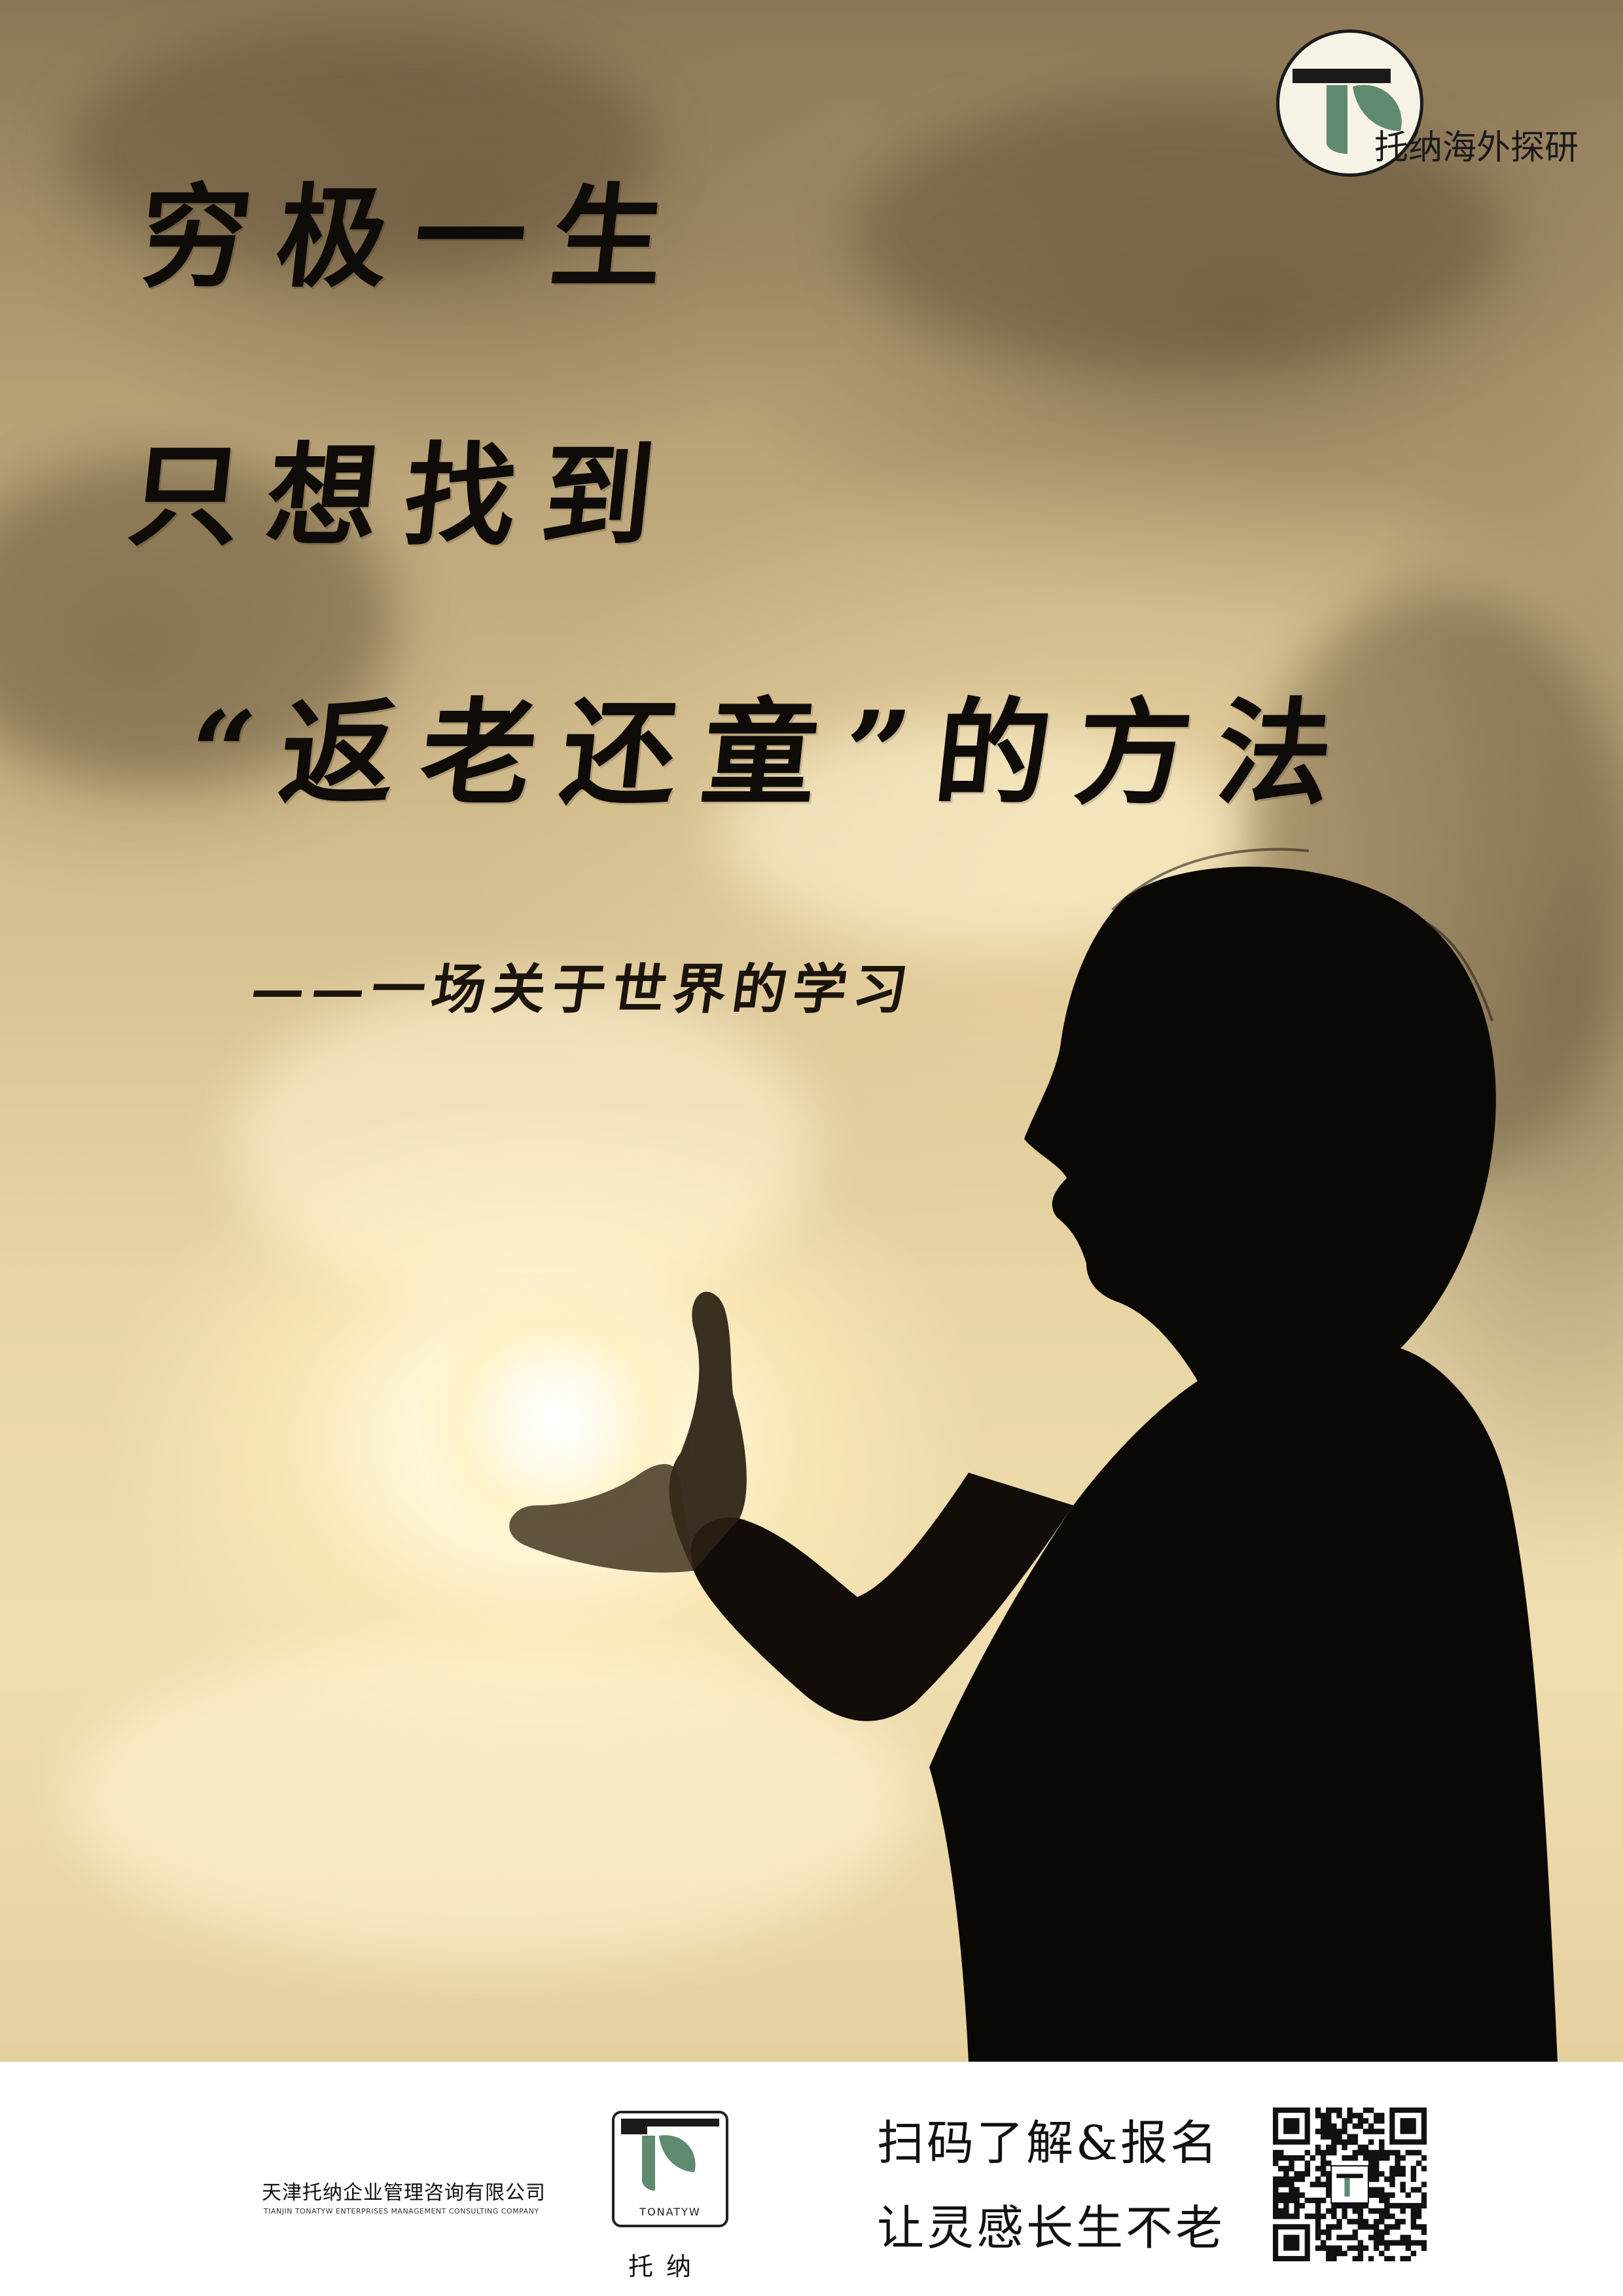 The height and width of the screenshot is (2296, 1623). Describe the element at coordinates (670, 2212) in the screenshot. I see `logo-wordmark: TONATYW` at that location.